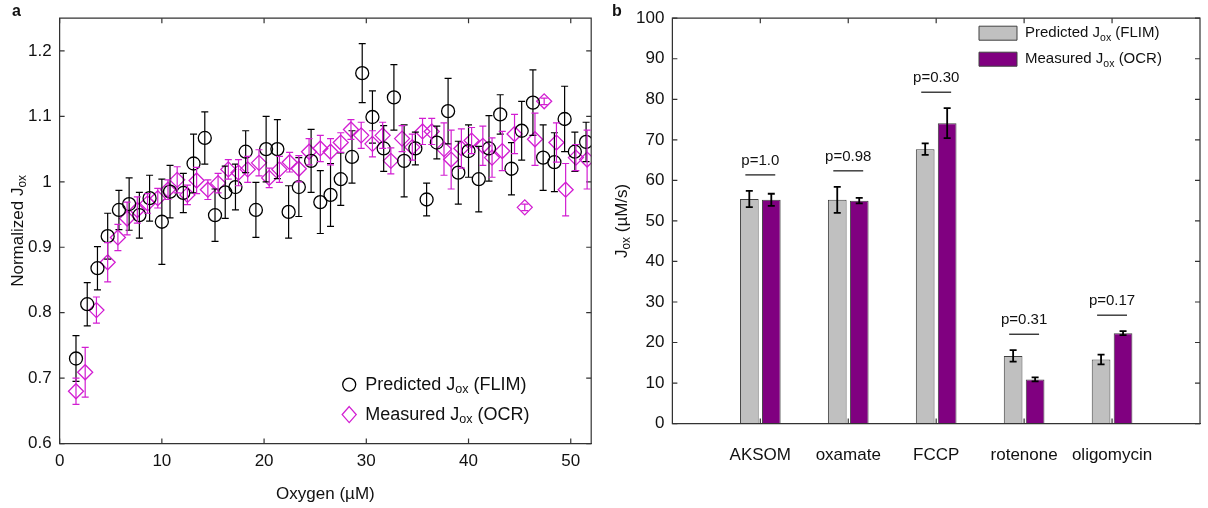  Describe the element at coordinates (366, 461) in the screenshot. I see `x-tick-label: 30` at that location.